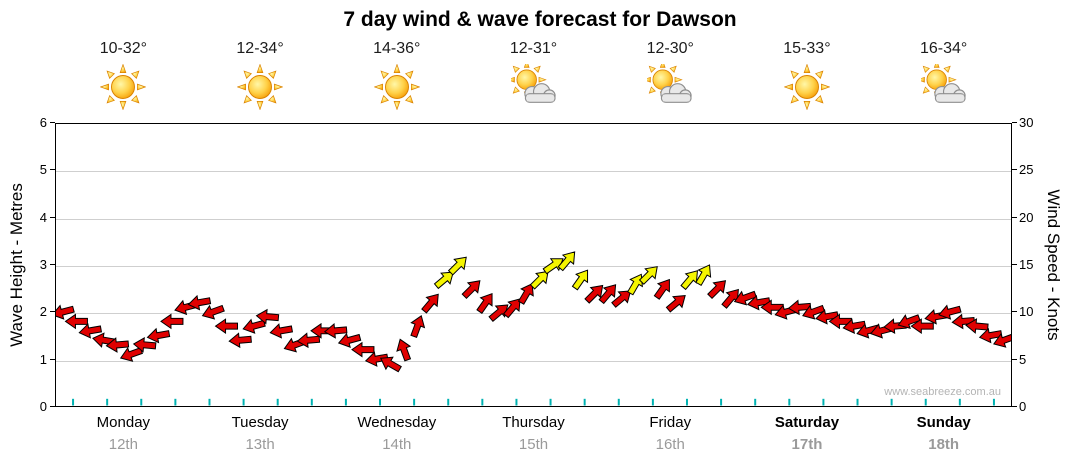 The width and height of the screenshot is (1080, 475). I want to click on day-label-sunday: Sunday 18th, so click(943, 433).